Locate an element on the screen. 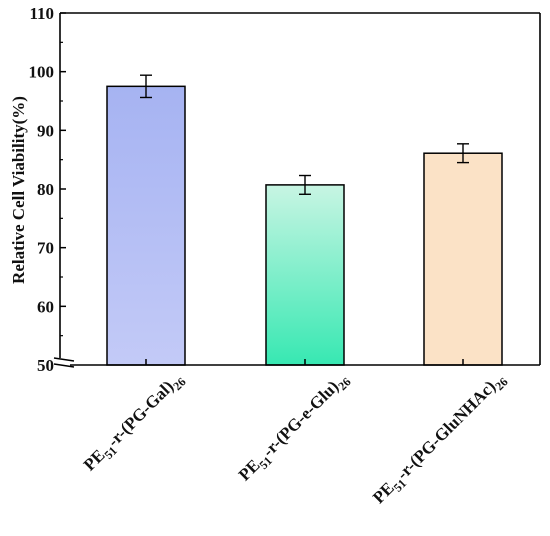 The height and width of the screenshot is (536, 550). y-tick-label: 80 is located at coordinates (45, 189).